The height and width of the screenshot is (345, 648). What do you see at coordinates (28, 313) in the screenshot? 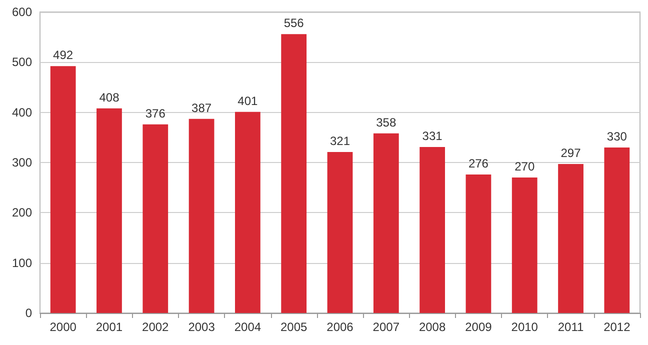
I see `y-tick-label: 0` at bounding box center [28, 313].